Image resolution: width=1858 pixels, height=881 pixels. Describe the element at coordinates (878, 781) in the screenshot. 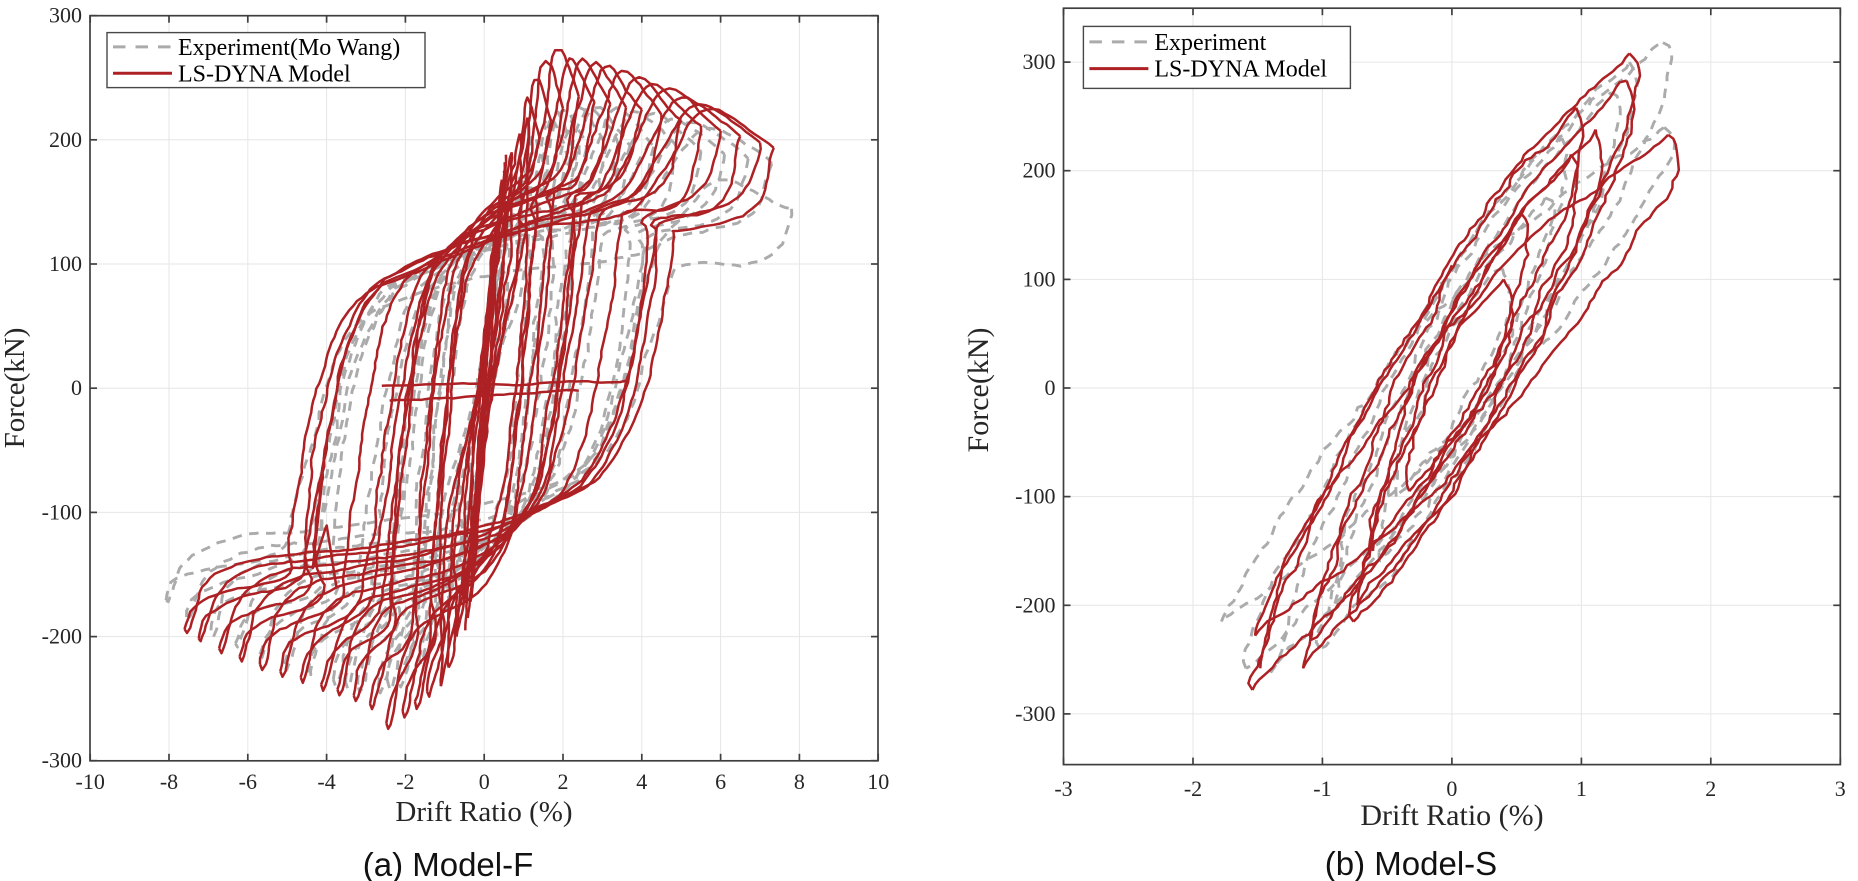

I see `svg-text: 10` at that location.